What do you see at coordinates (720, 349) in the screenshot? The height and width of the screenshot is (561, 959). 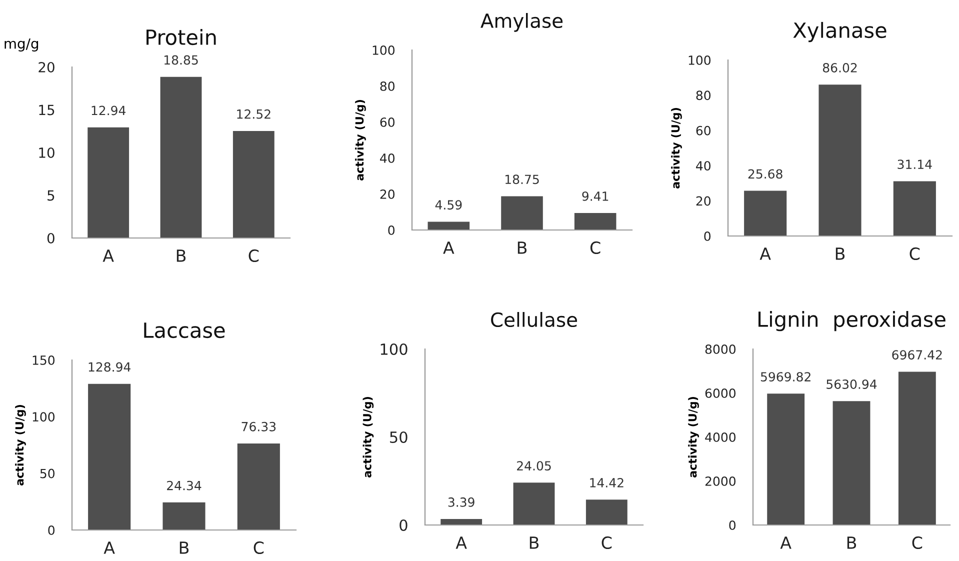 I see `y-tick-label: 8000` at bounding box center [720, 349].